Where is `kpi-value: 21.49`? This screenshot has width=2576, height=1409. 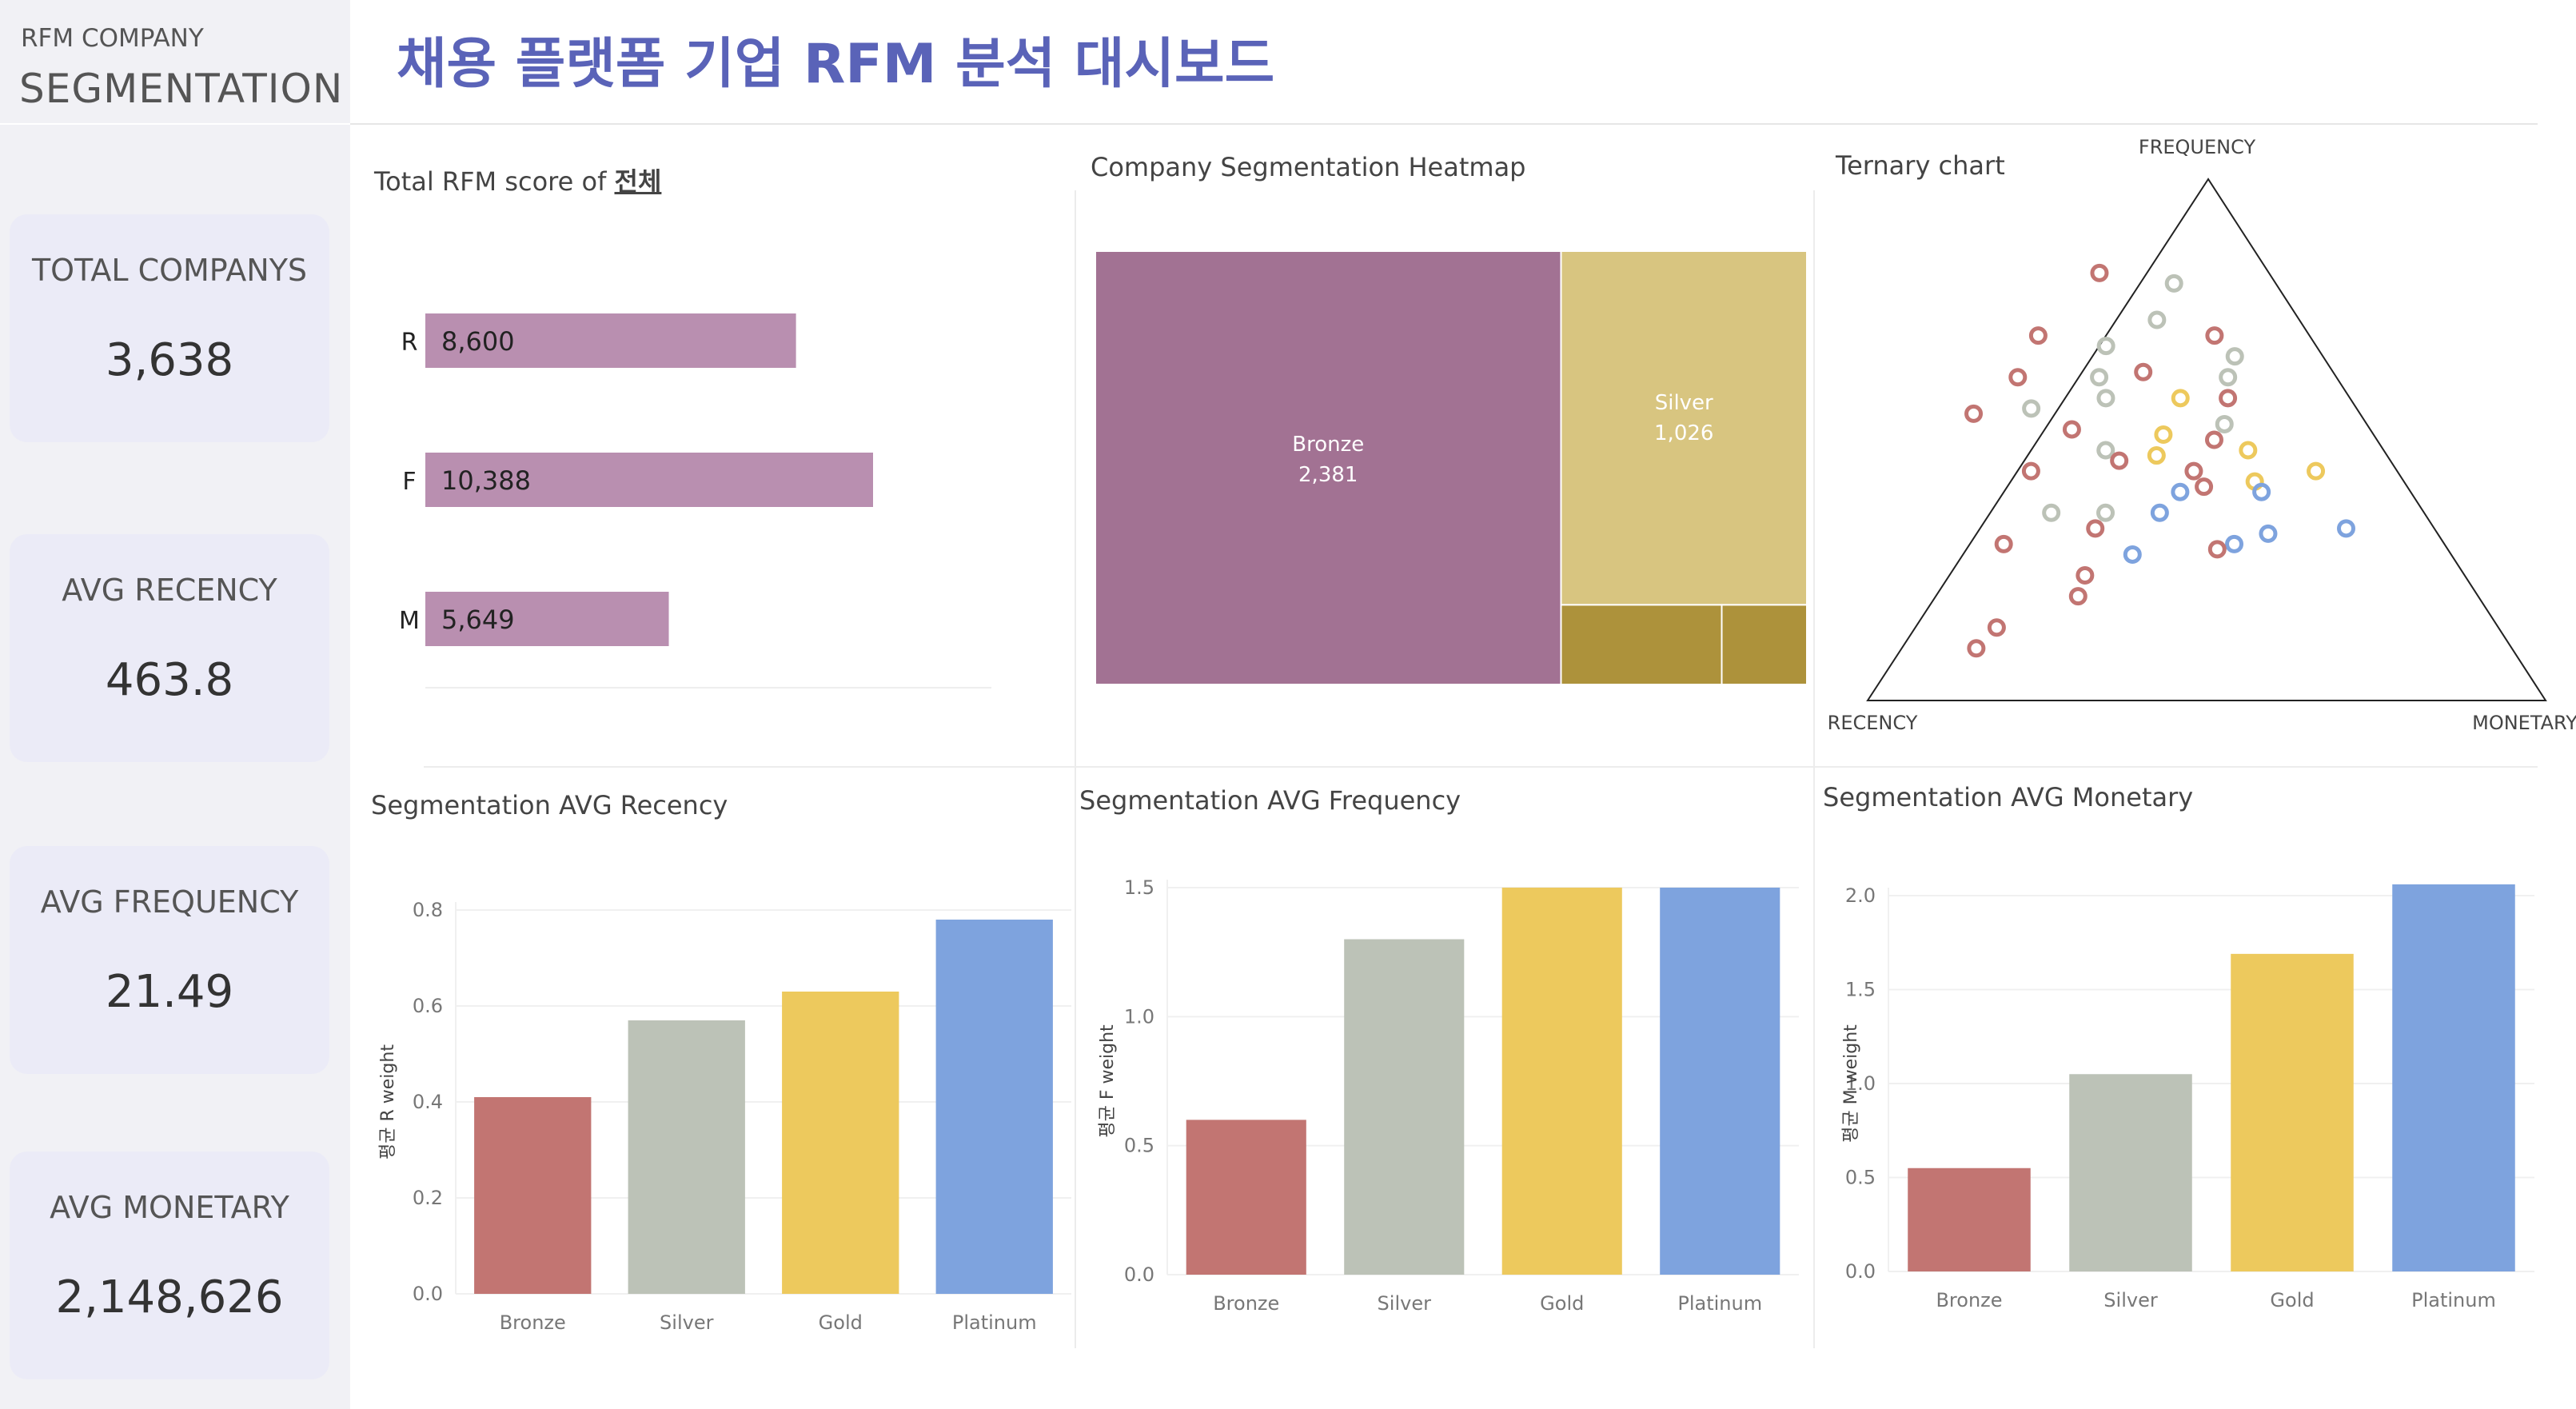
kpi-value: 21.49 is located at coordinates (169, 992).